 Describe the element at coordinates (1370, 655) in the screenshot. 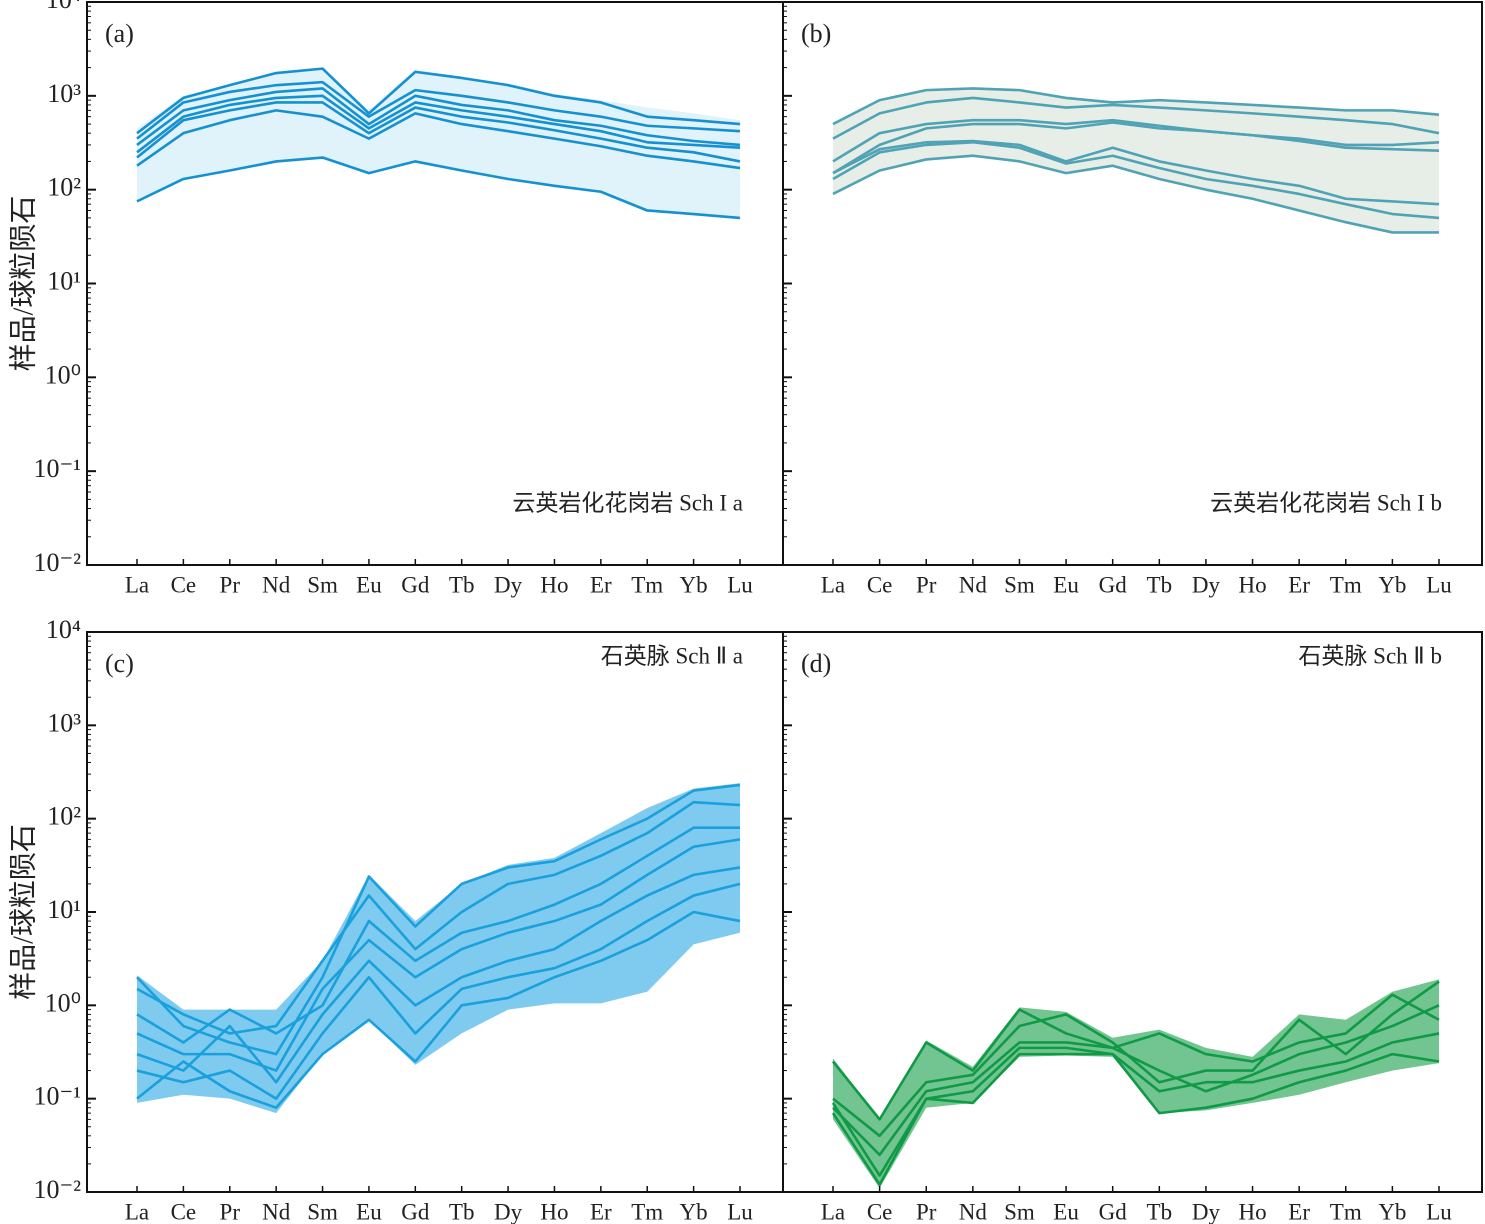

I see `panel-annotation: 石英脉 Sch Ⅱ b` at that location.